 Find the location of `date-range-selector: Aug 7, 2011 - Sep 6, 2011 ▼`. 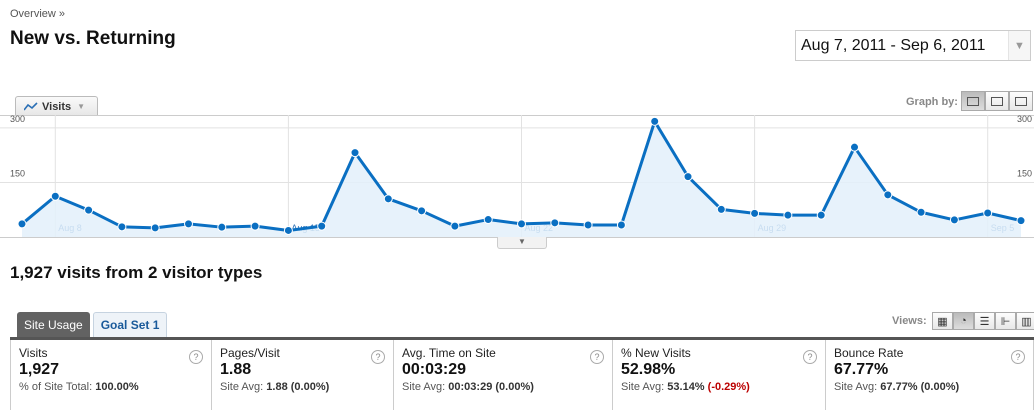

date-range-selector: Aug 7, 2011 - Sep 6, 2011 ▼ is located at coordinates (913, 45).